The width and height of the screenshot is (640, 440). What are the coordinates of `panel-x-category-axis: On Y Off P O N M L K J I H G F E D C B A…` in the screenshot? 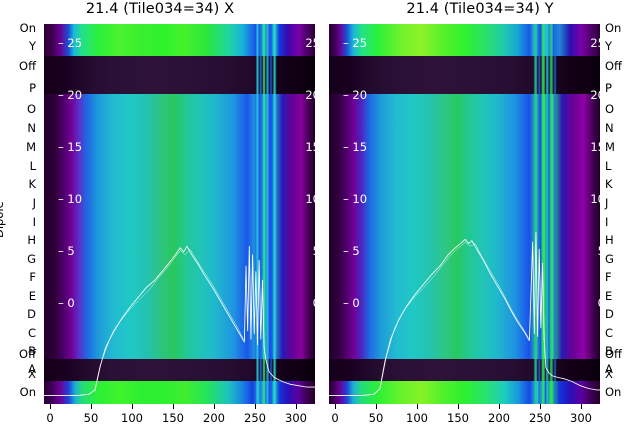 It's located at (18, 212).